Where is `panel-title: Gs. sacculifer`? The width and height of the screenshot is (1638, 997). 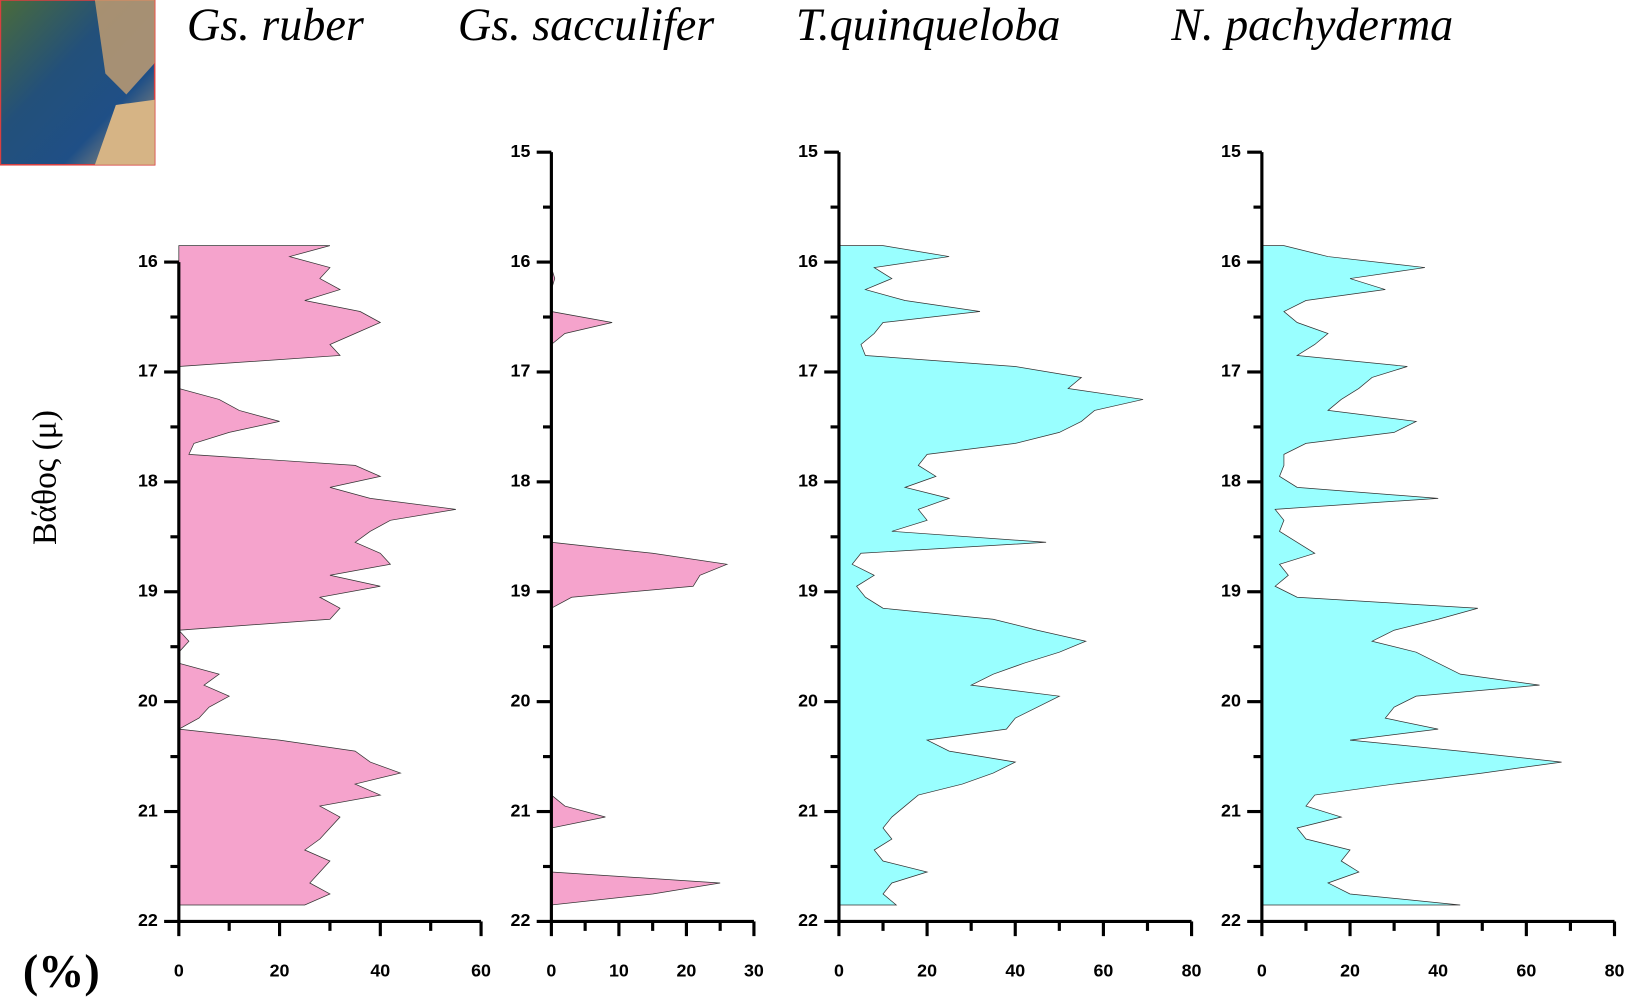
panel-title: Gs. sacculifer is located at coordinates (586, 25).